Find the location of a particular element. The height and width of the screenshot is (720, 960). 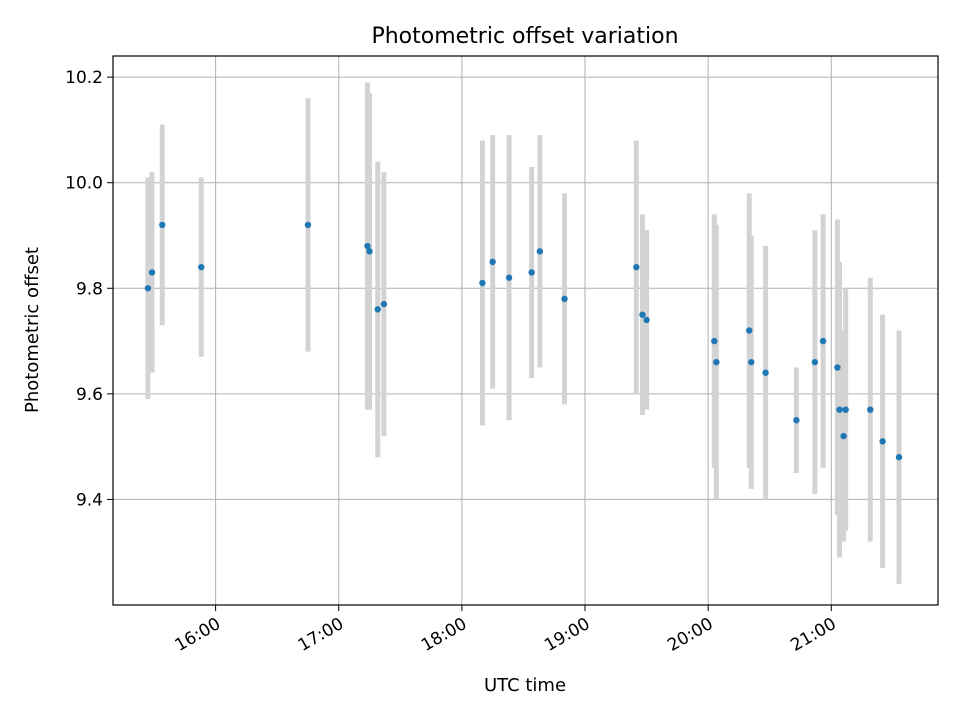

y-tick-label: 9.6 is located at coordinates (89, 395).